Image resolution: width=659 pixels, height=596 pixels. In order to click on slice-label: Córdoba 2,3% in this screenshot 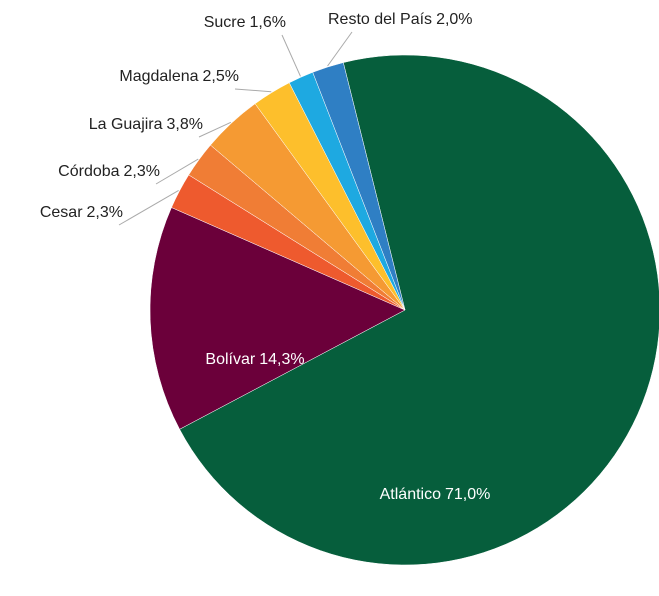, I will do `click(109, 171)`.